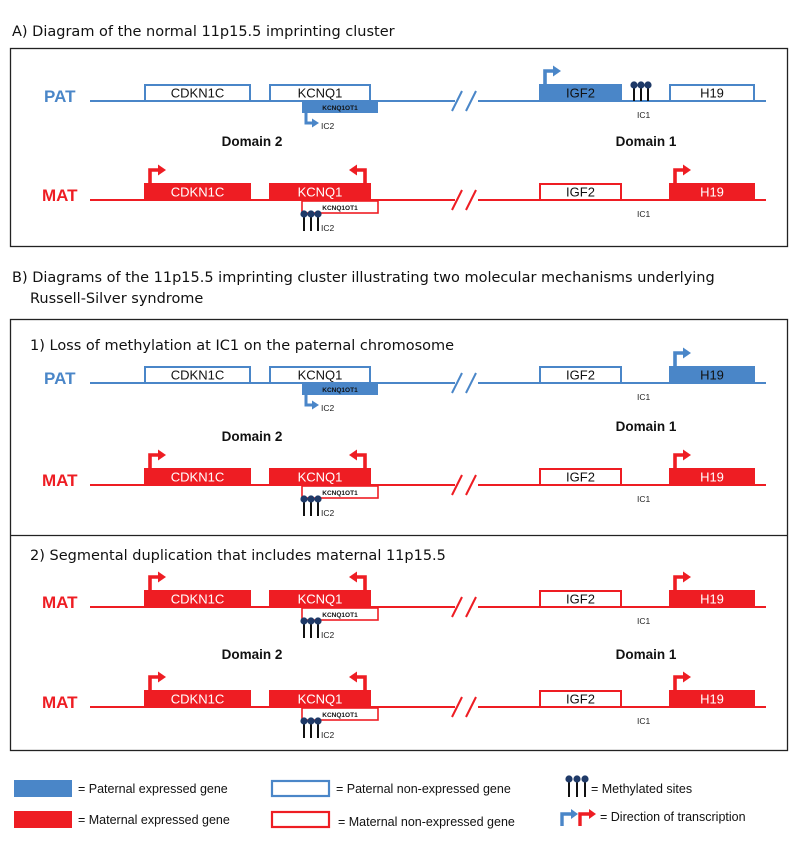 The height and width of the screenshot is (854, 800). Describe the element at coordinates (578, 817) in the screenshot. I see `transcription-arrow-icon` at that location.